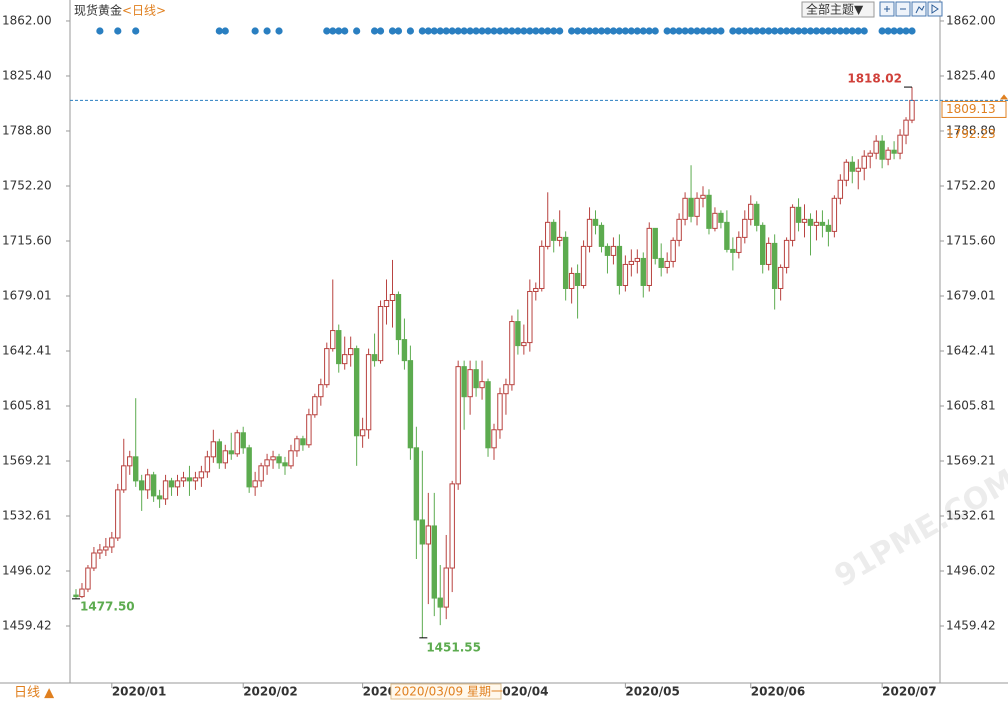 The height and width of the screenshot is (701, 1008). Describe the element at coordinates (652, 692) in the screenshot. I see `x-tick-label: 2020/05` at that location.